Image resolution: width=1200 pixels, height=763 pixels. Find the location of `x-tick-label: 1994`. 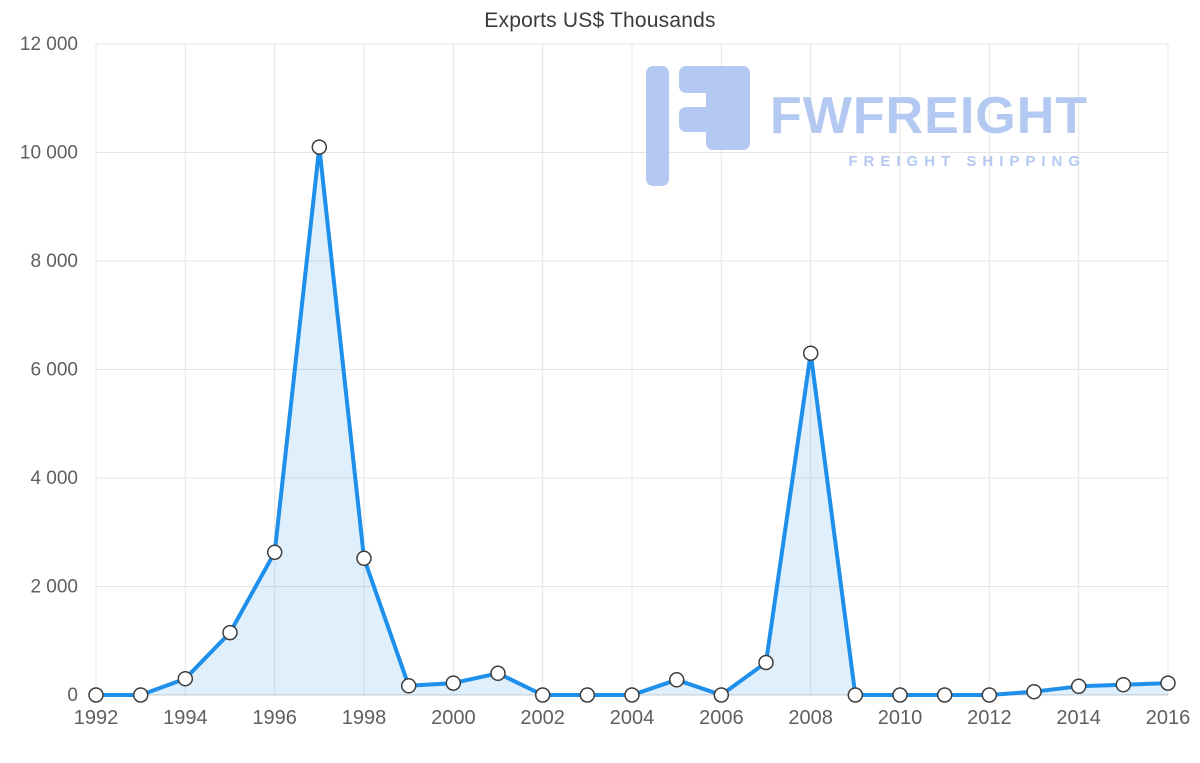

x-tick-label: 1994 is located at coordinates (185, 718).